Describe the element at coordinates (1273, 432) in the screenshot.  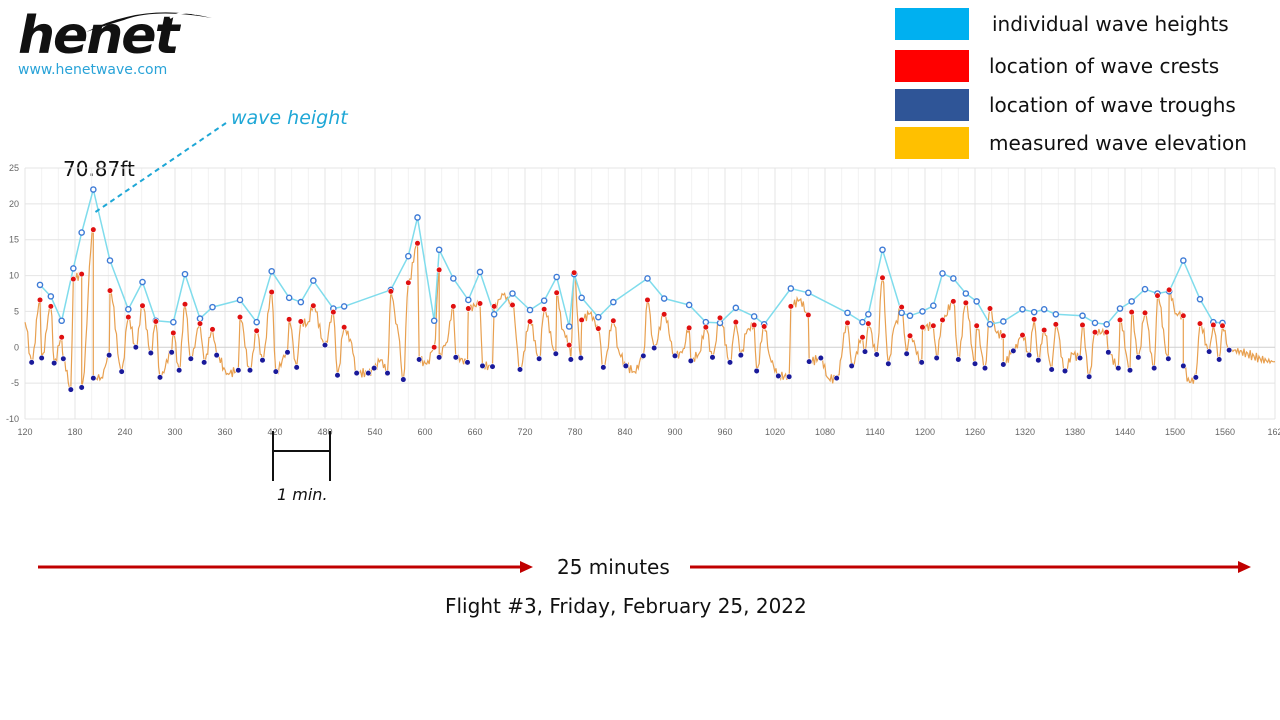
I see `x-tick-label: 162` at that location.